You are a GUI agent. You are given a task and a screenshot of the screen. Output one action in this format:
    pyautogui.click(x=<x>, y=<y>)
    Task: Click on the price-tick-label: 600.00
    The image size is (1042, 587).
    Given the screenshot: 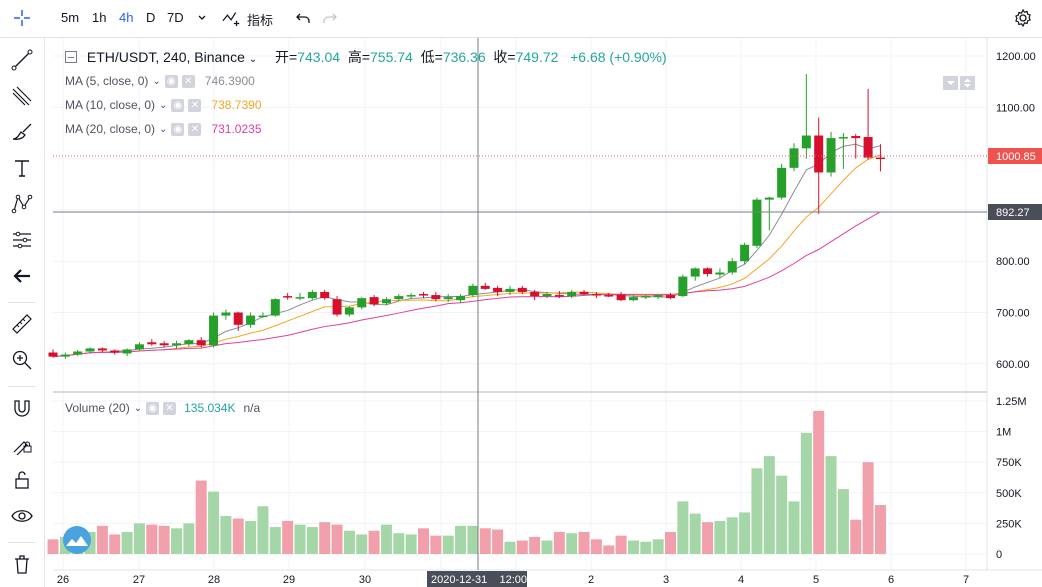 What is the action you would take?
    pyautogui.click(x=1013, y=365)
    